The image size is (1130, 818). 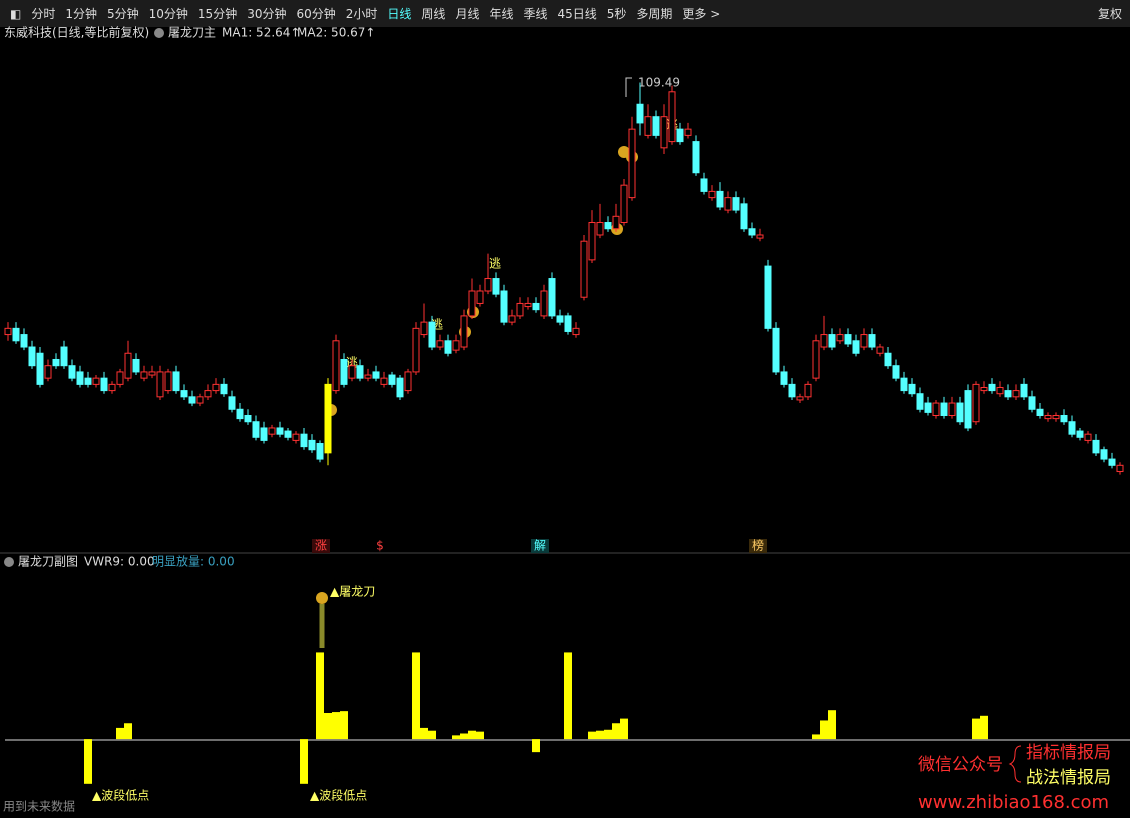 What do you see at coordinates (81, 14) in the screenshot?
I see `toolbar-item: 1分钟` at bounding box center [81, 14].